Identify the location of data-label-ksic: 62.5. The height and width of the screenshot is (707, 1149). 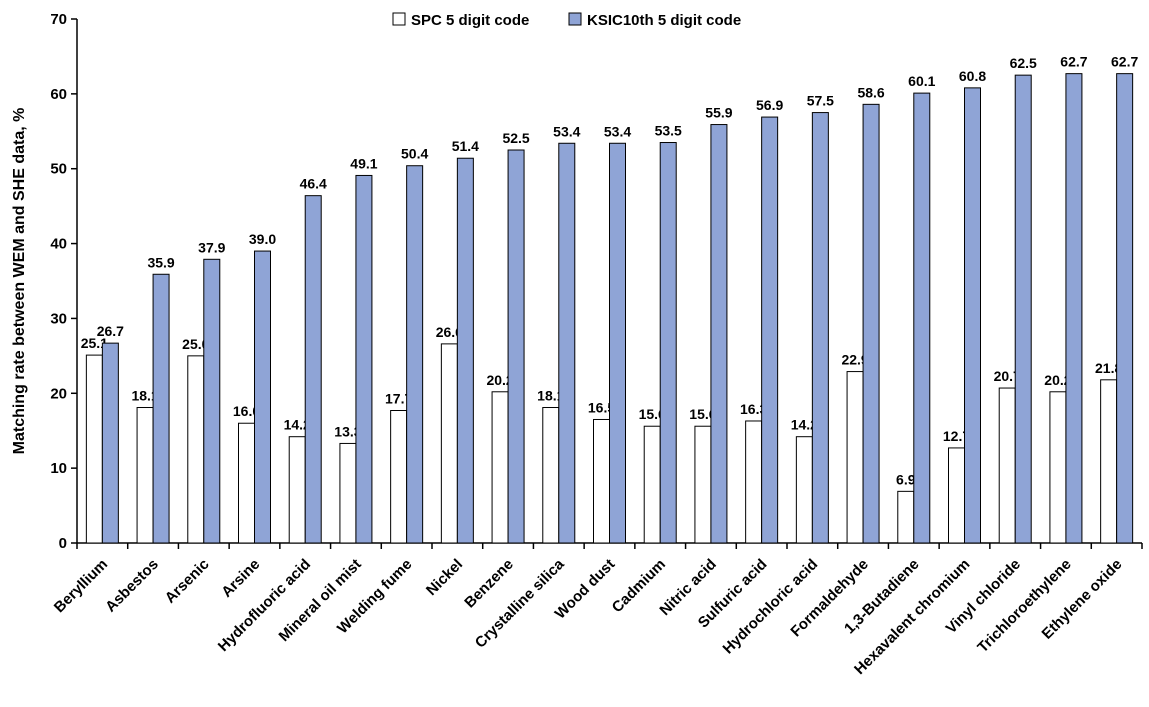
(1023, 63).